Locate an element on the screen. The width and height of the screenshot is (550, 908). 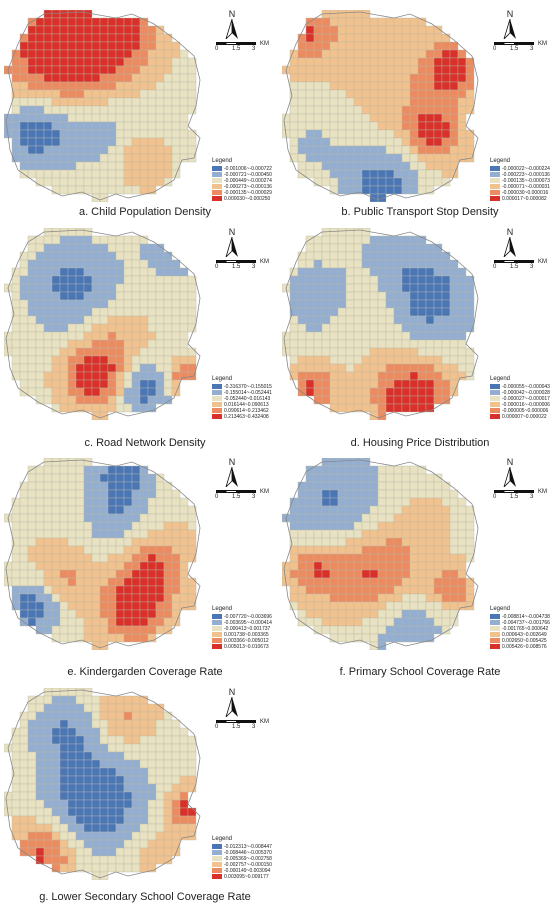
legend-item: -0.012313~-0.008447 is located at coordinates (245, 847).